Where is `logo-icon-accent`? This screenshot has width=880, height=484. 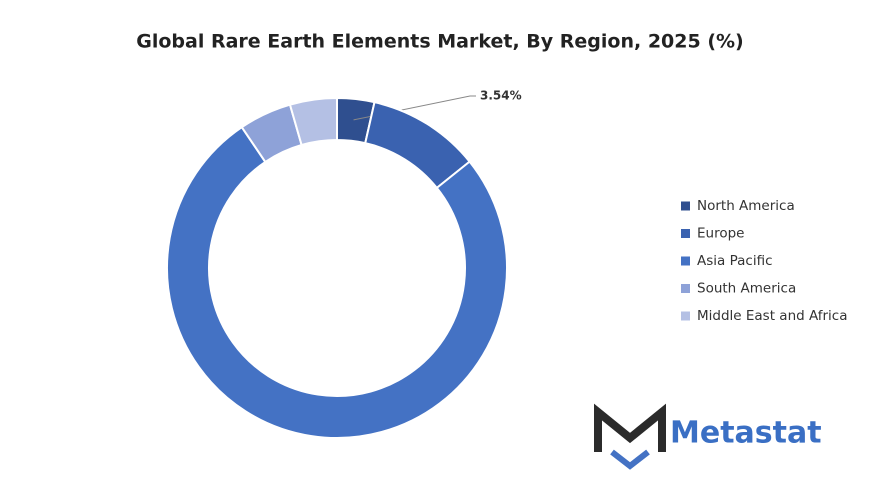 logo-icon-accent is located at coordinates (630, 459).